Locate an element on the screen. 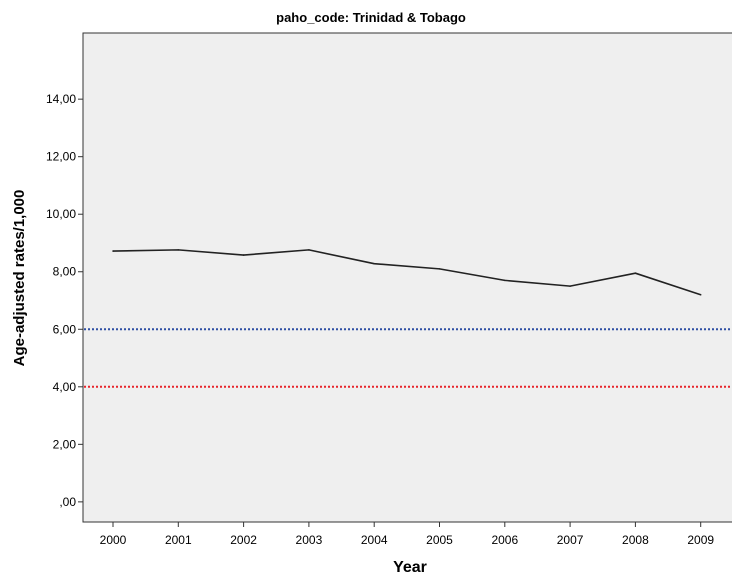  x-axis-title: Year is located at coordinates (410, 567).